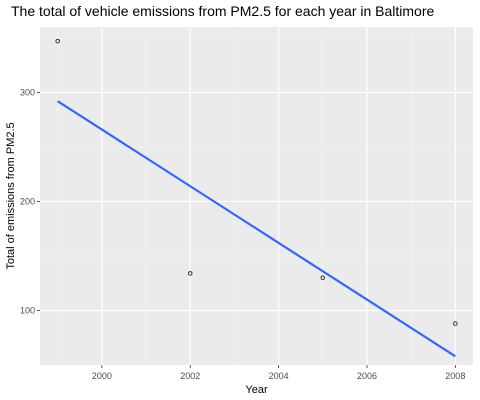 The image size is (480, 400). Describe the element at coordinates (367, 376) in the screenshot. I see `x-tick-label: 2006` at that location.